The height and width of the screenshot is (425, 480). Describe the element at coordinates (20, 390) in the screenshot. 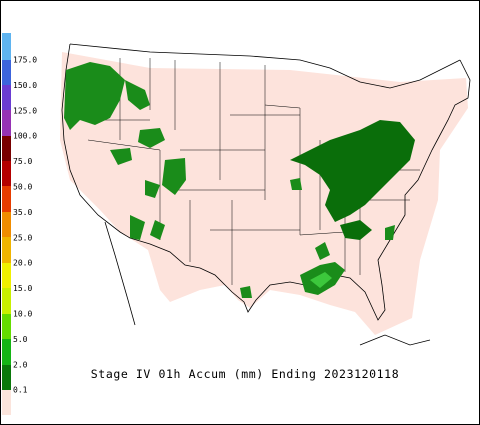

I see `legend-label: 0.1` at that location.